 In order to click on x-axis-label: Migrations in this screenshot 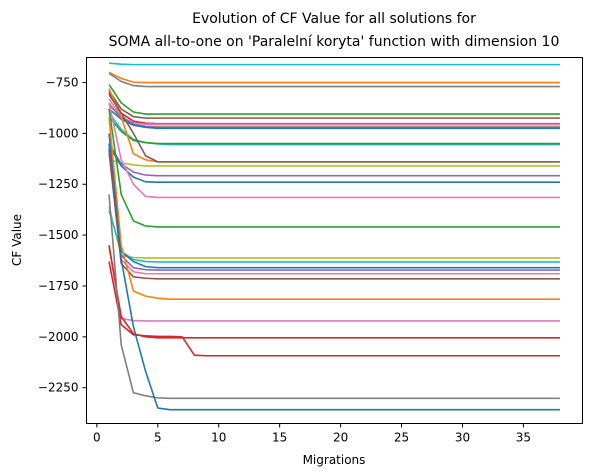, I will do `click(334, 460)`.